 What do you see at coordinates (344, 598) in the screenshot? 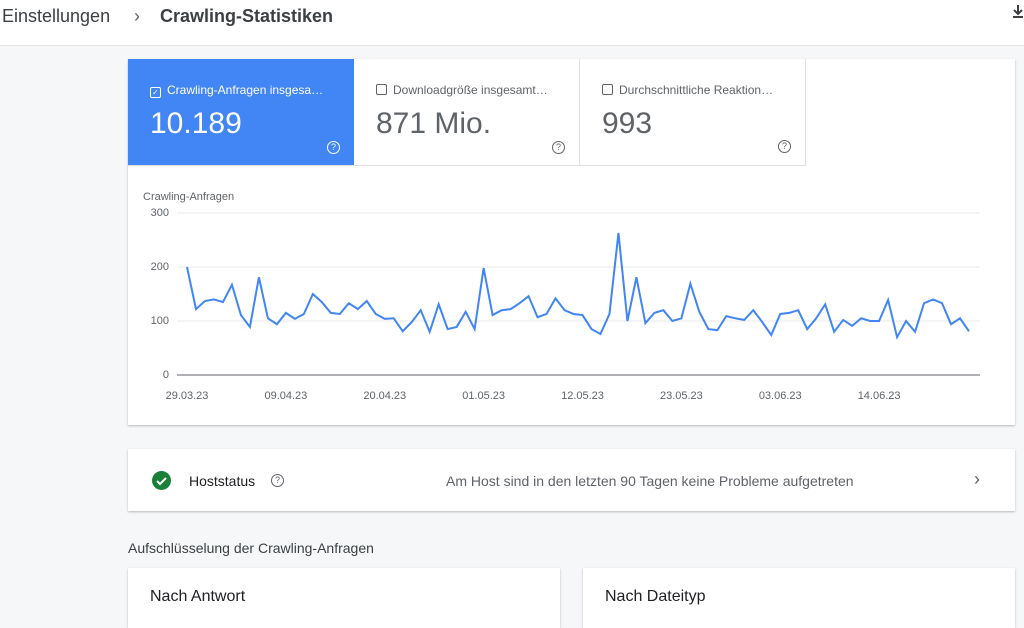
I see `breakdown-card: Nach Antwort` at bounding box center [344, 598].